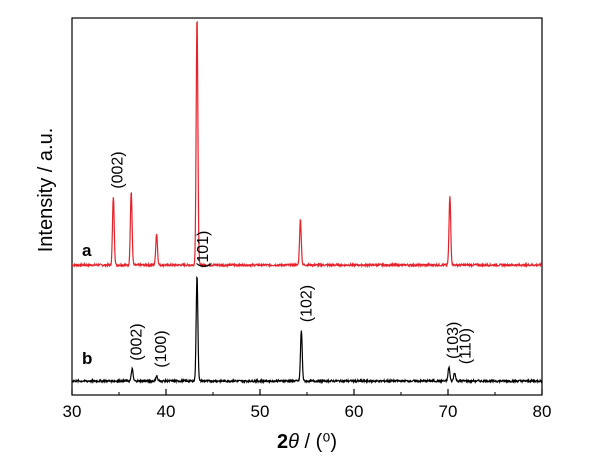  What do you see at coordinates (46, 190) in the screenshot?
I see `y-axis-title: Intensity / a.u.` at bounding box center [46, 190].